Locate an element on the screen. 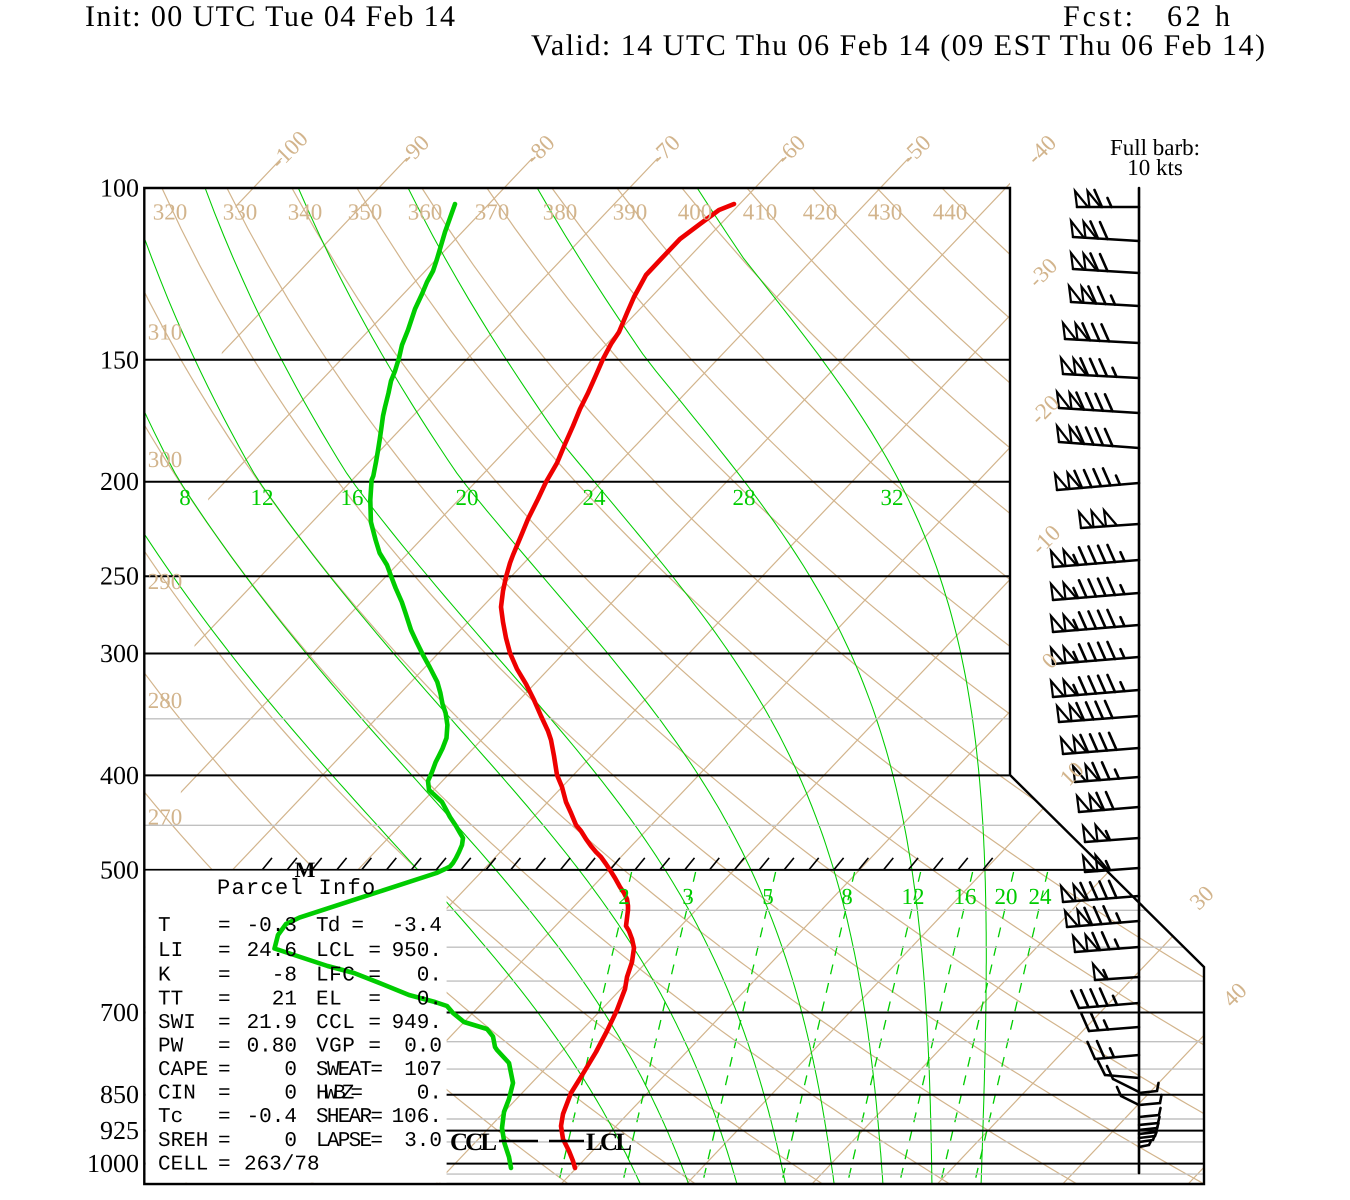  svg-text: CIN is located at coordinates (177, 1094).